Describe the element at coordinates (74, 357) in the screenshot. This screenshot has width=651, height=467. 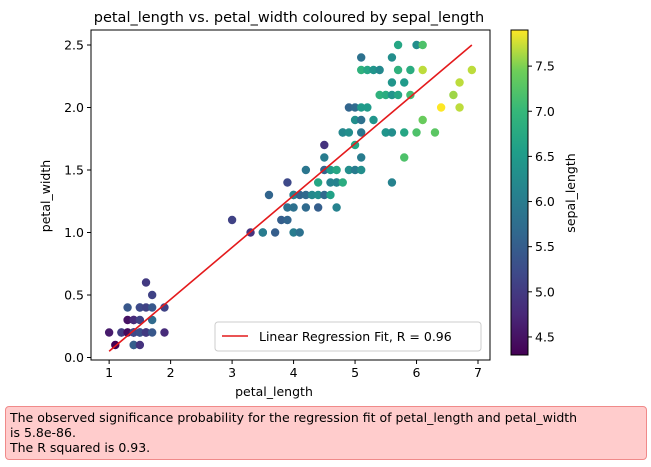
I see `y-tick-label: 0.0` at that location.